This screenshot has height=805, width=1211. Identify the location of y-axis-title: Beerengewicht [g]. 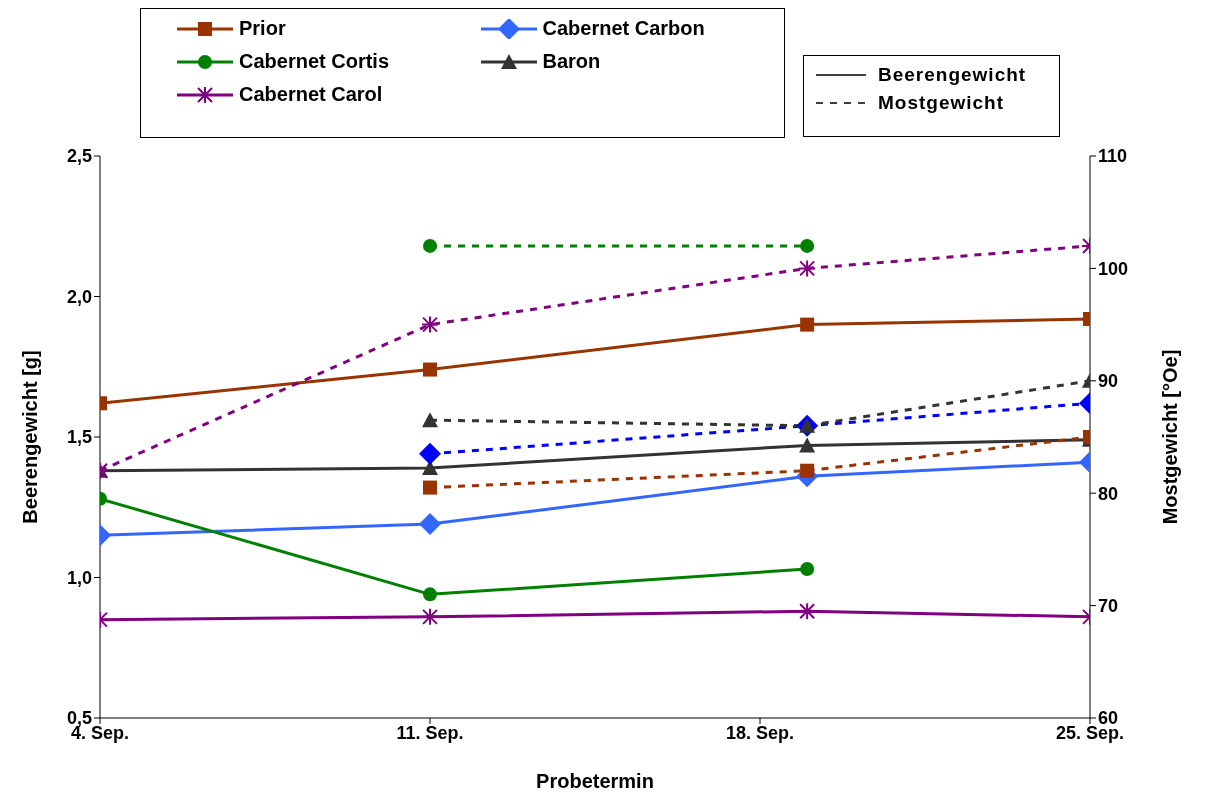
(30, 437).